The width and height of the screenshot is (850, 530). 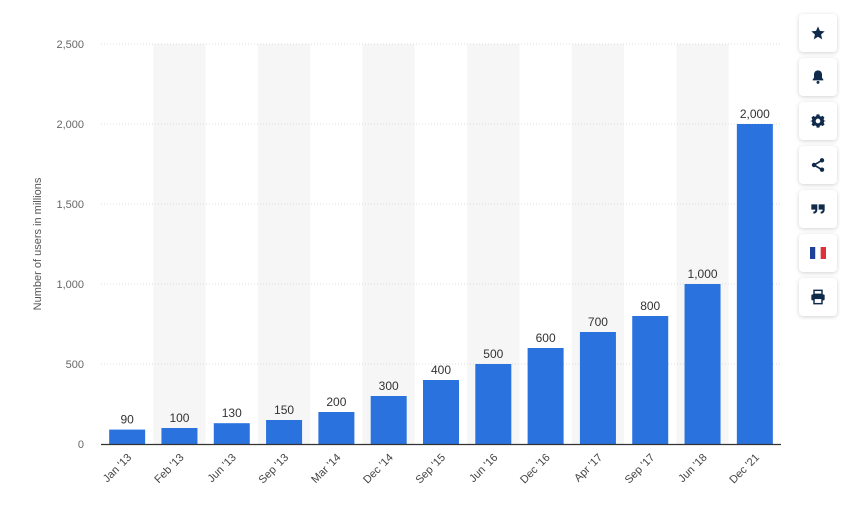 What do you see at coordinates (755, 114) in the screenshot?
I see `data-label: 2,000` at bounding box center [755, 114].